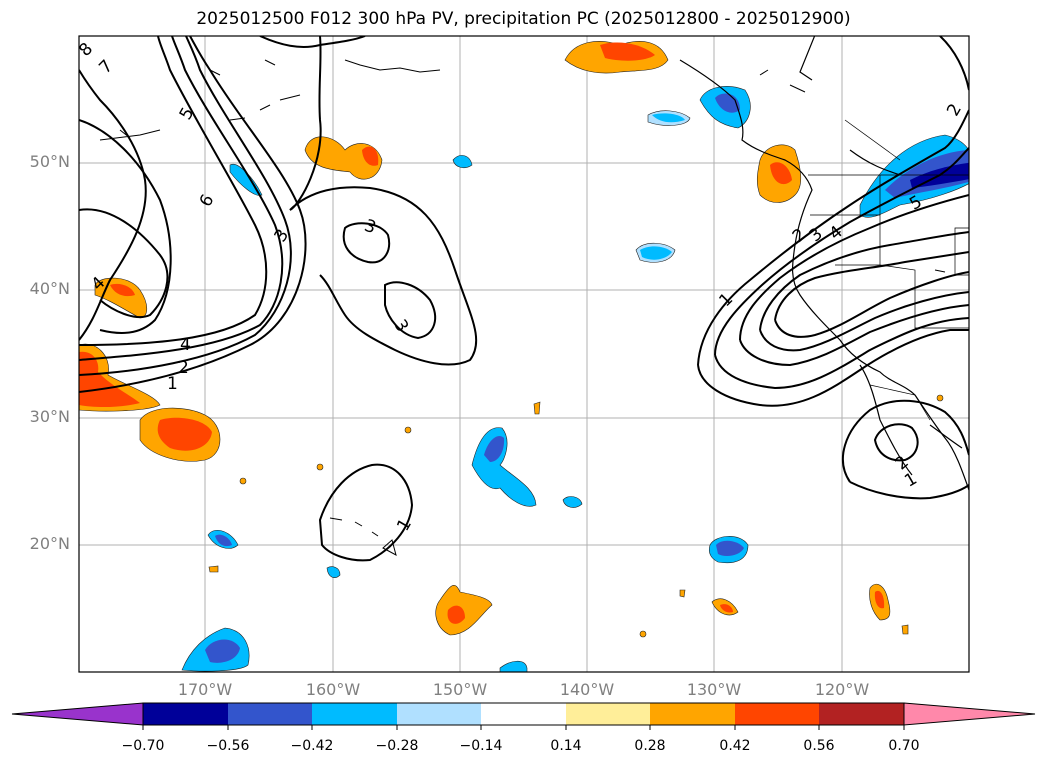  What do you see at coordinates (312, 746) in the screenshot?
I see `colorbar-tick-label: −0.42` at bounding box center [312, 746].